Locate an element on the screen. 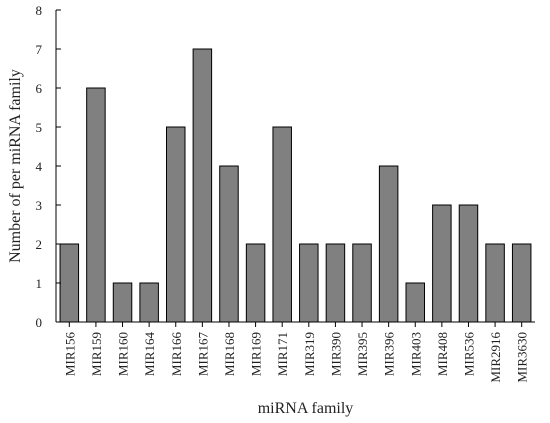 The image size is (550, 423). bar-mir156 is located at coordinates (69, 283).